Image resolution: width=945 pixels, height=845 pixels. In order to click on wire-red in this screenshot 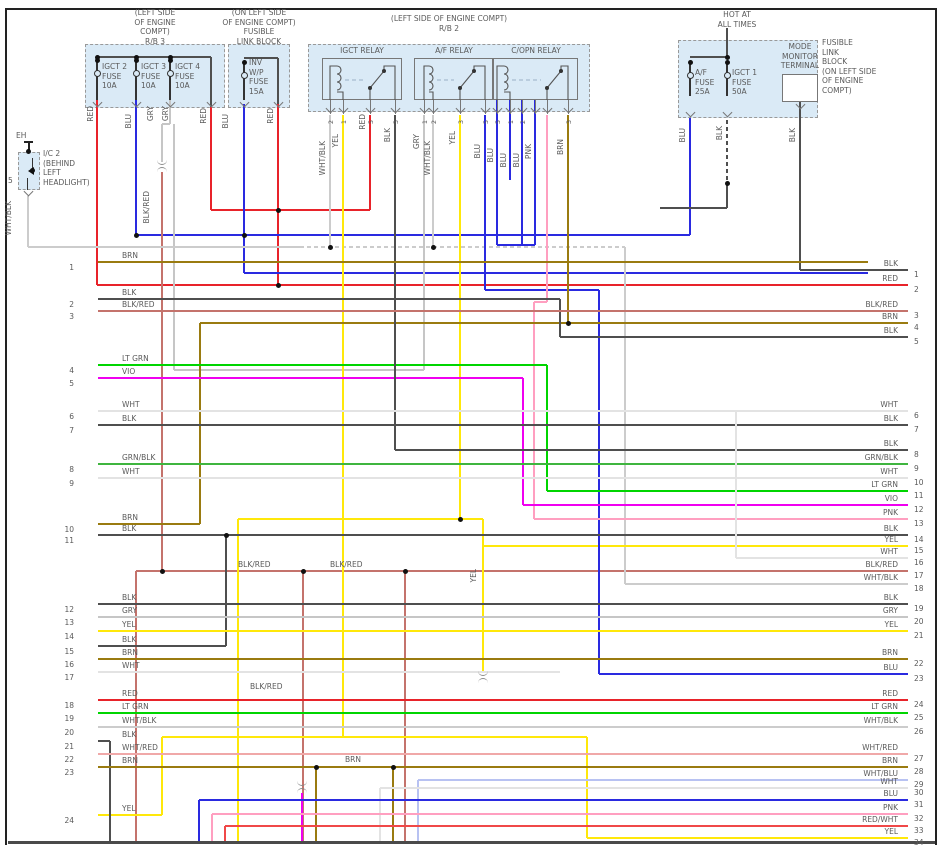, I will do `click(290, 210)`.